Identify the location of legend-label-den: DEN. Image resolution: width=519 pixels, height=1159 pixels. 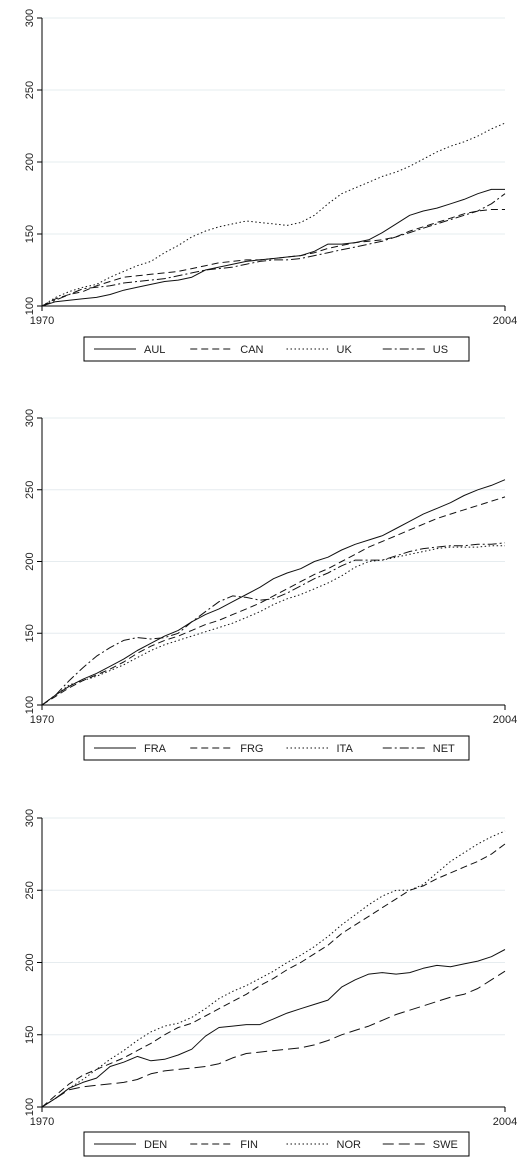
(155, 1145).